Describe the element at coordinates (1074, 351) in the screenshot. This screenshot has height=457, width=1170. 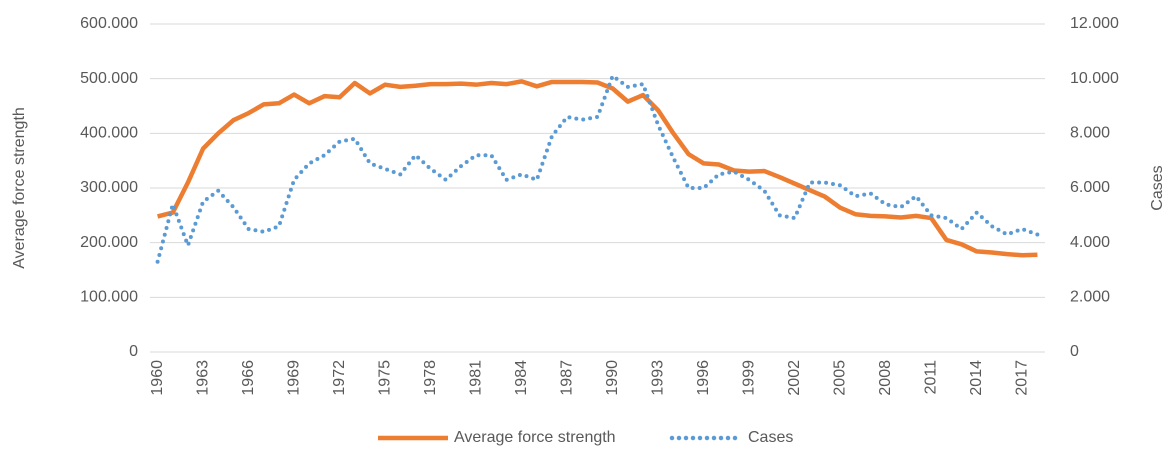
I see `y2-tick-label: 0` at that location.